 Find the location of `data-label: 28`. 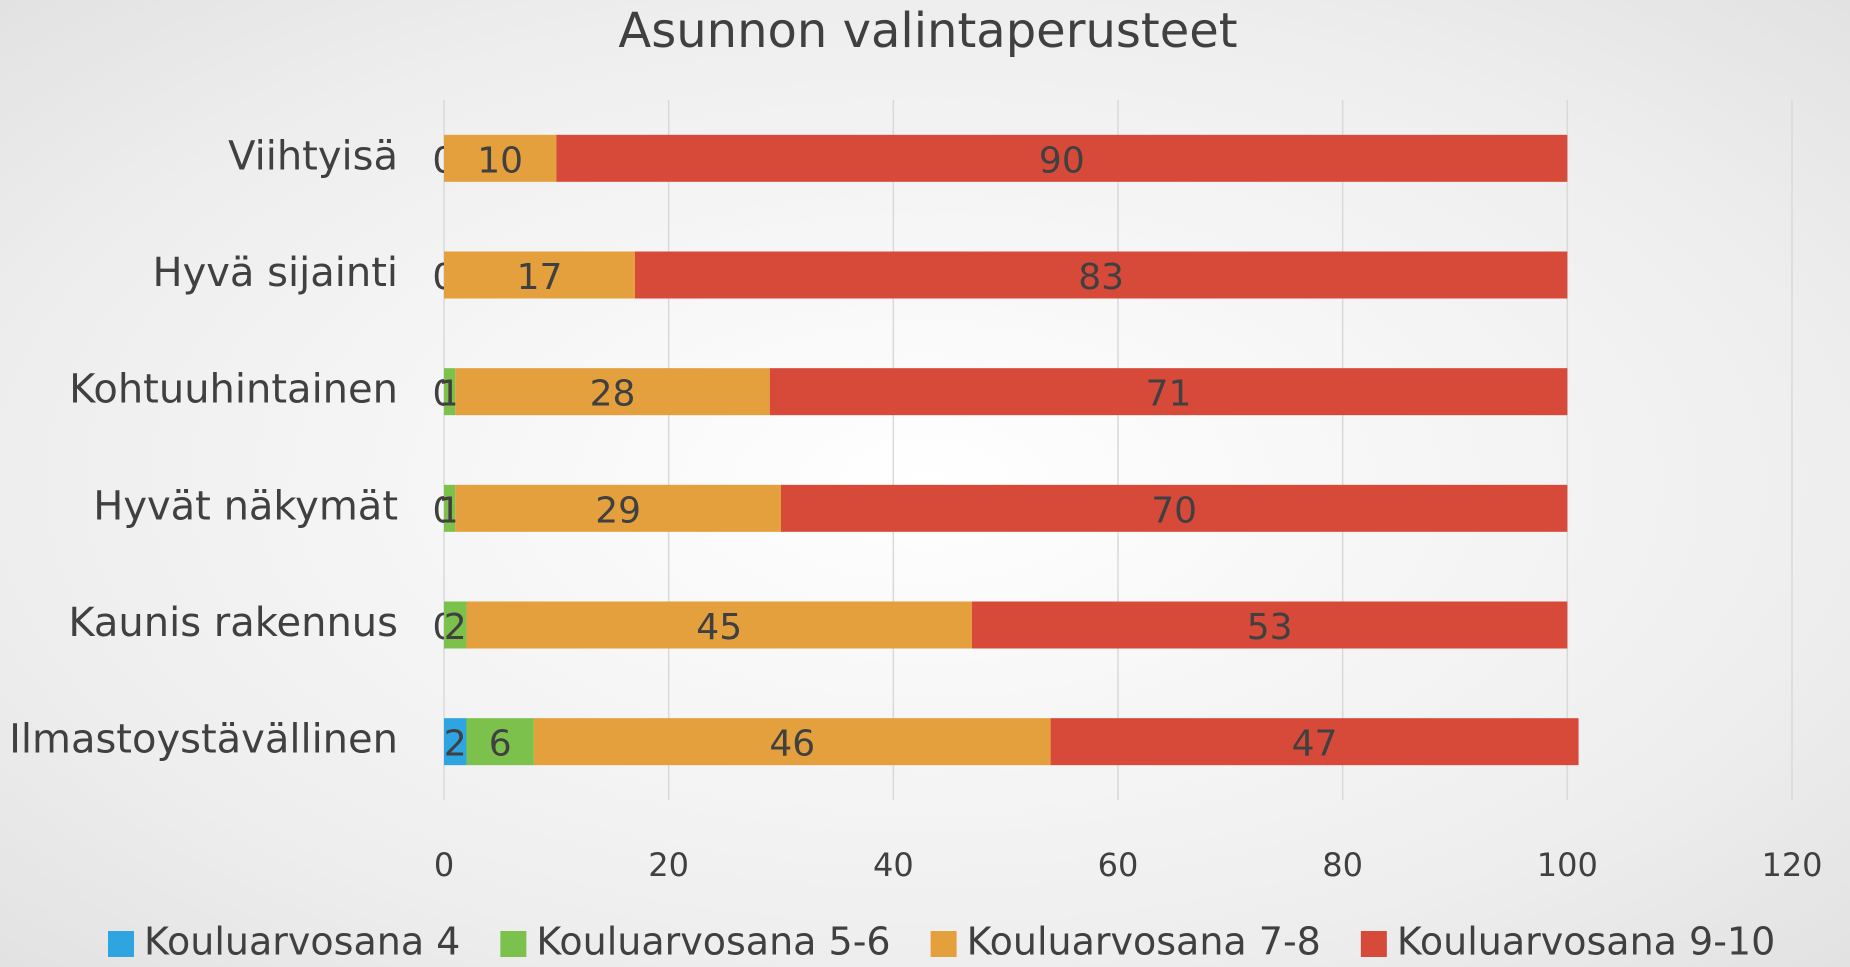

data-label: 28 is located at coordinates (613, 394).